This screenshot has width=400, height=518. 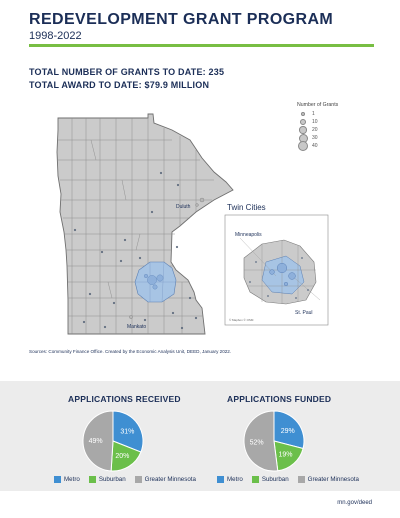 I want to click on legend-value: 40, so click(x=315, y=146).